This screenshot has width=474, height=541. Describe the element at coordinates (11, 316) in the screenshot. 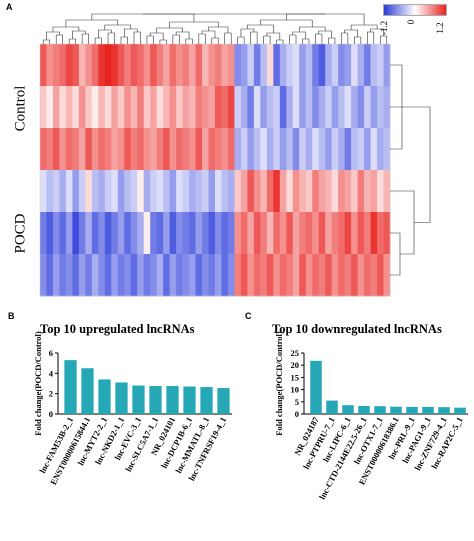

I see `panel-letter-b: B` at that location.